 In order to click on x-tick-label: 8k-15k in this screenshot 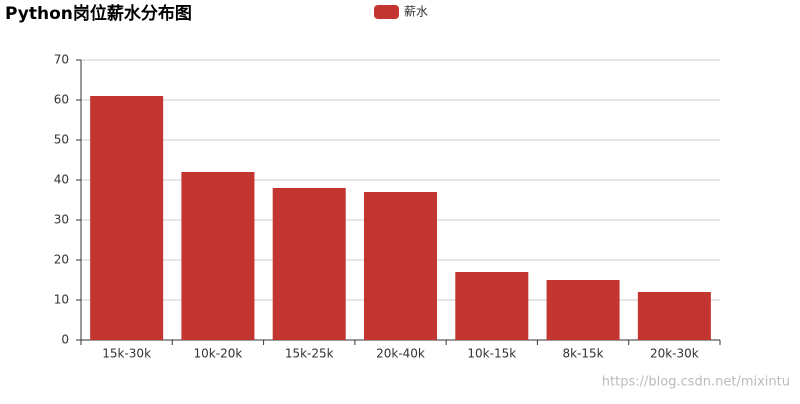, I will do `click(583, 354)`.